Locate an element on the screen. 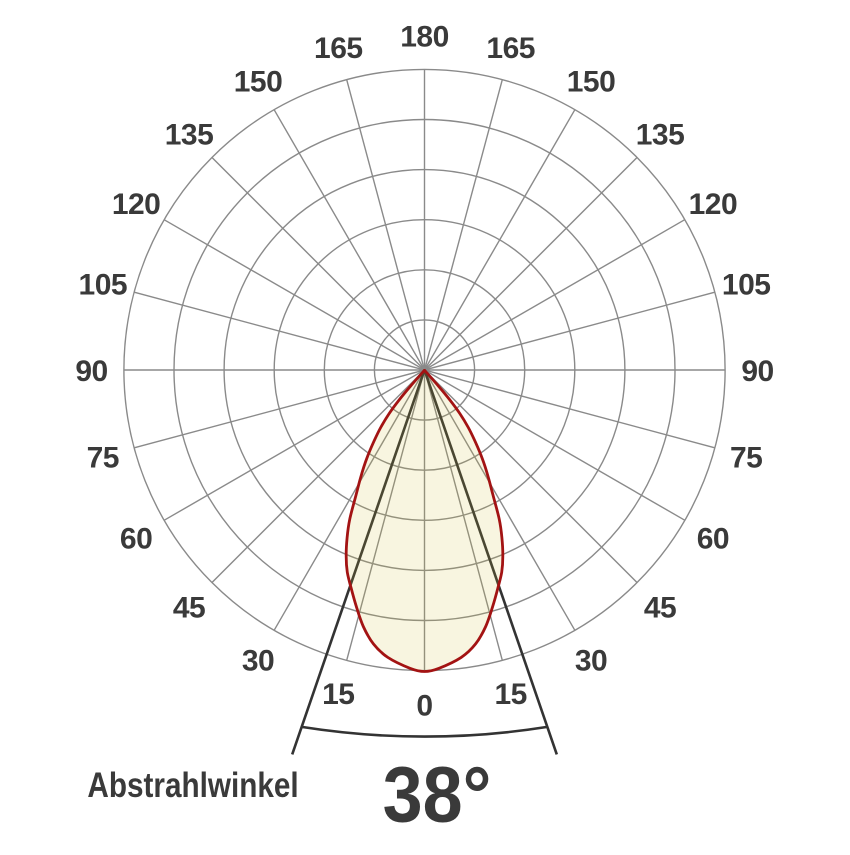  svg-text: 0 is located at coordinates (424, 706).